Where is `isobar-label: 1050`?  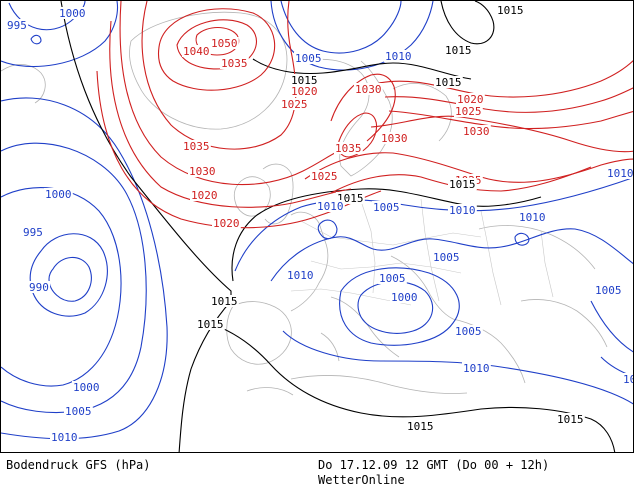 isobar-label: 1050 is located at coordinates (224, 43).